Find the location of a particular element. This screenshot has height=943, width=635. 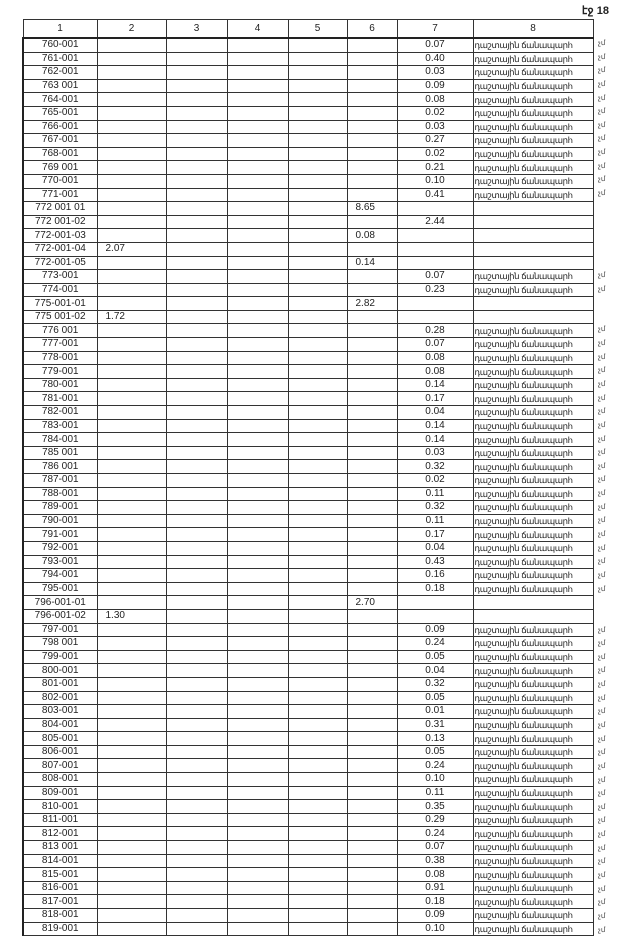

table-row: 760-001 0.07 դաշտային ճանապարհ is located at coordinates (308, 45).